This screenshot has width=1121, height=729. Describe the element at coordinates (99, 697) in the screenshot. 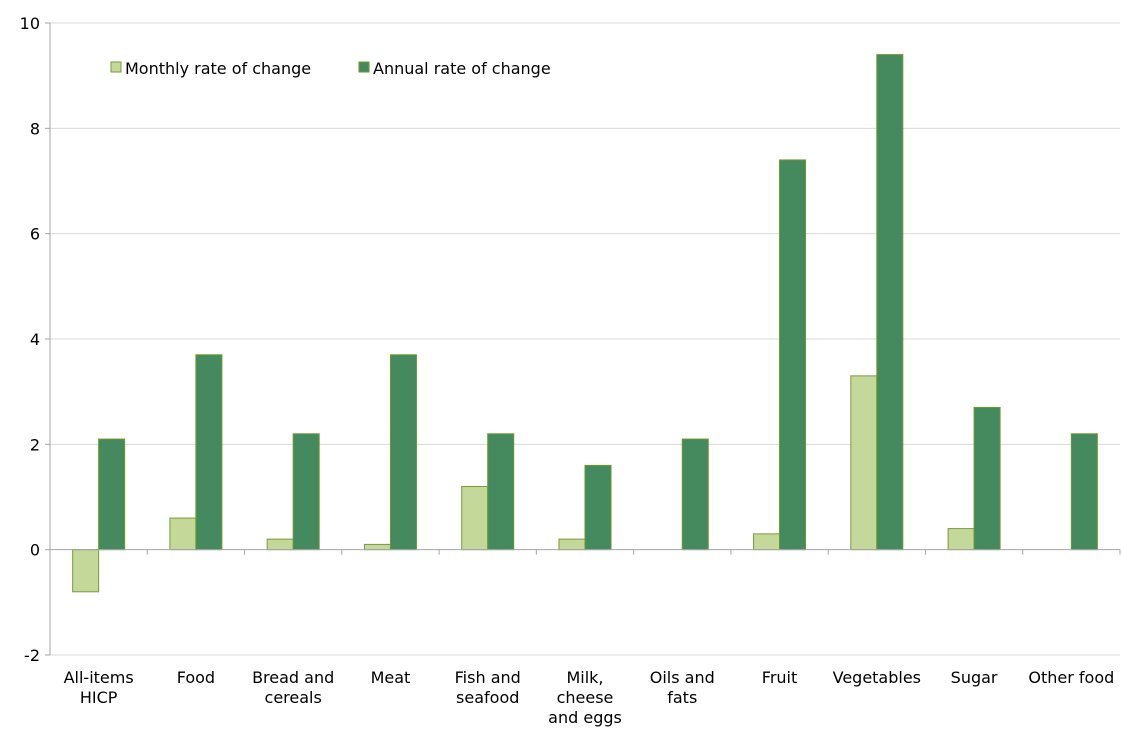

I see `category-label: HICP` at that location.